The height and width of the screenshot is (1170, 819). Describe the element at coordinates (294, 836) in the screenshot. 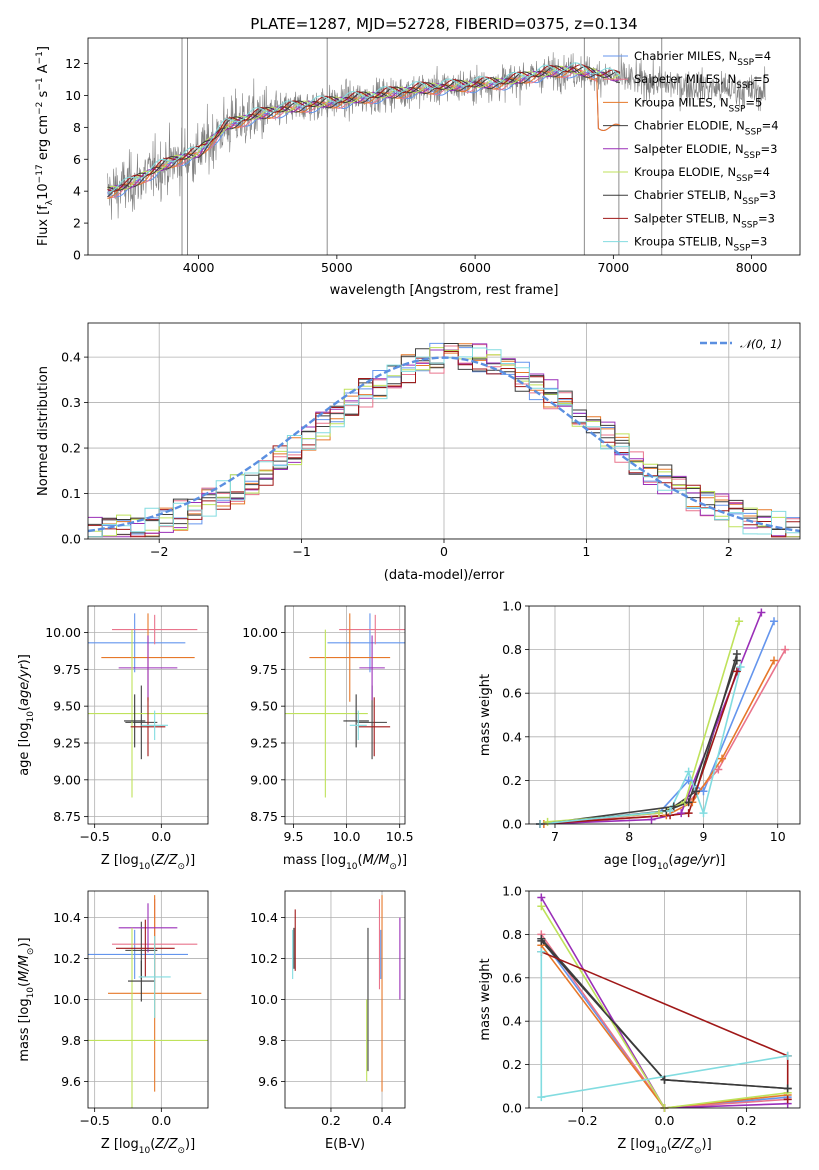

I see `x-tick-label: 9.5` at that location.